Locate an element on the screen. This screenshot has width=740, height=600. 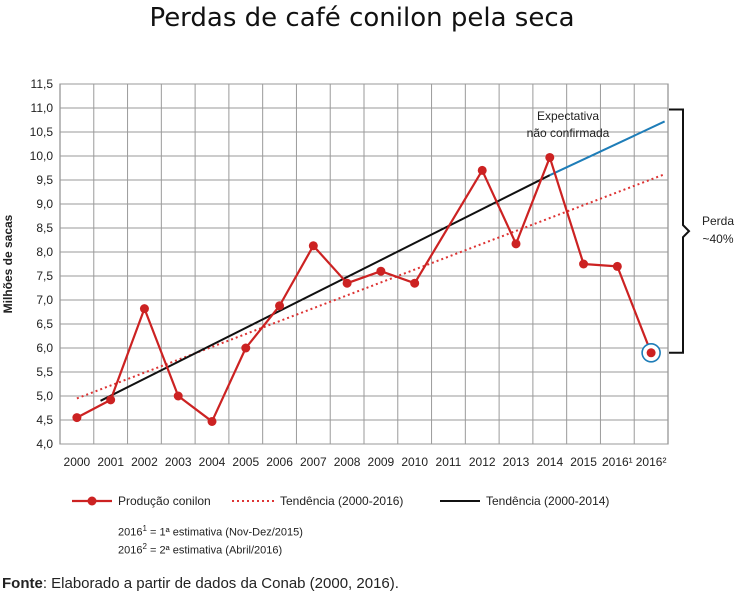
y-tick-label: 8,0 is located at coordinates (44, 252).